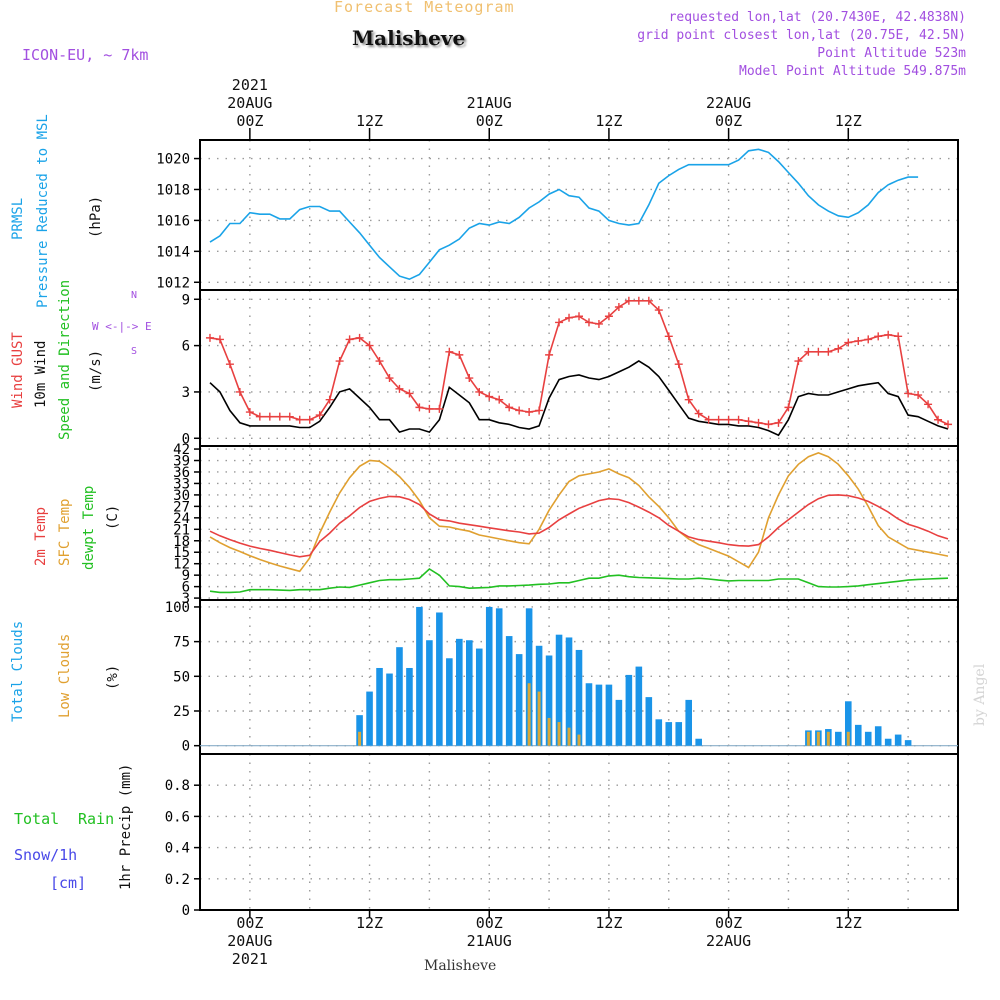 Image resolution: width=1000 pixels, height=1000 pixels. I want to click on time-label: 21AUG, so click(489, 941).